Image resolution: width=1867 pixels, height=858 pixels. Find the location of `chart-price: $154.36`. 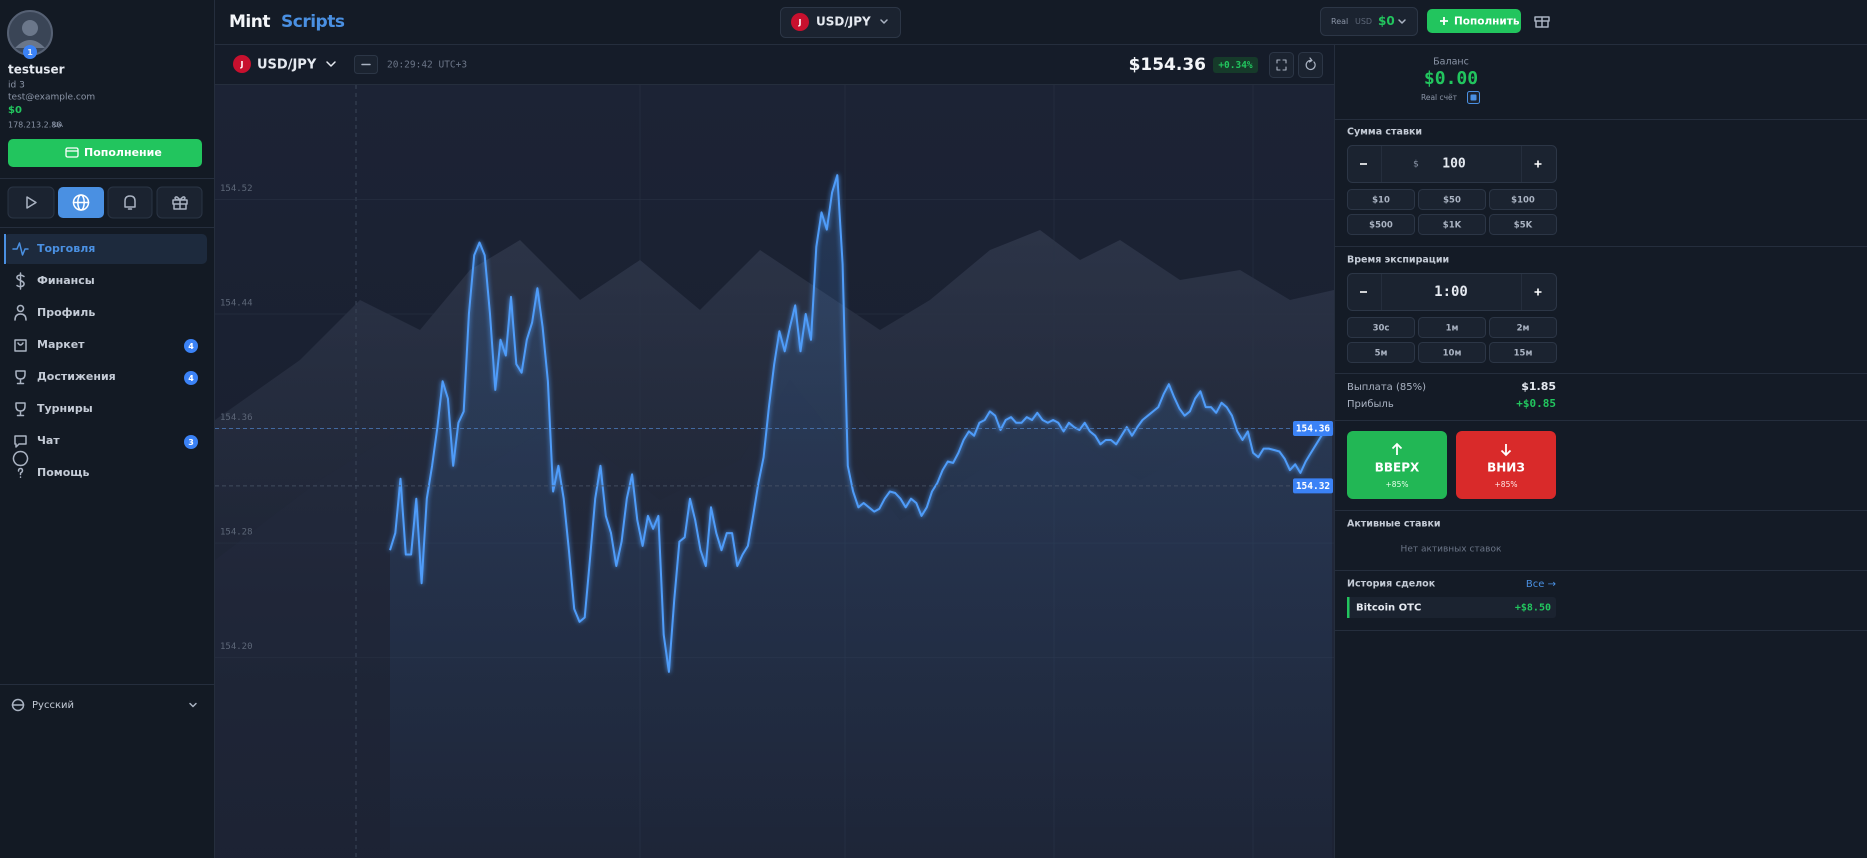

chart-price: $154.36 is located at coordinates (1167, 65).